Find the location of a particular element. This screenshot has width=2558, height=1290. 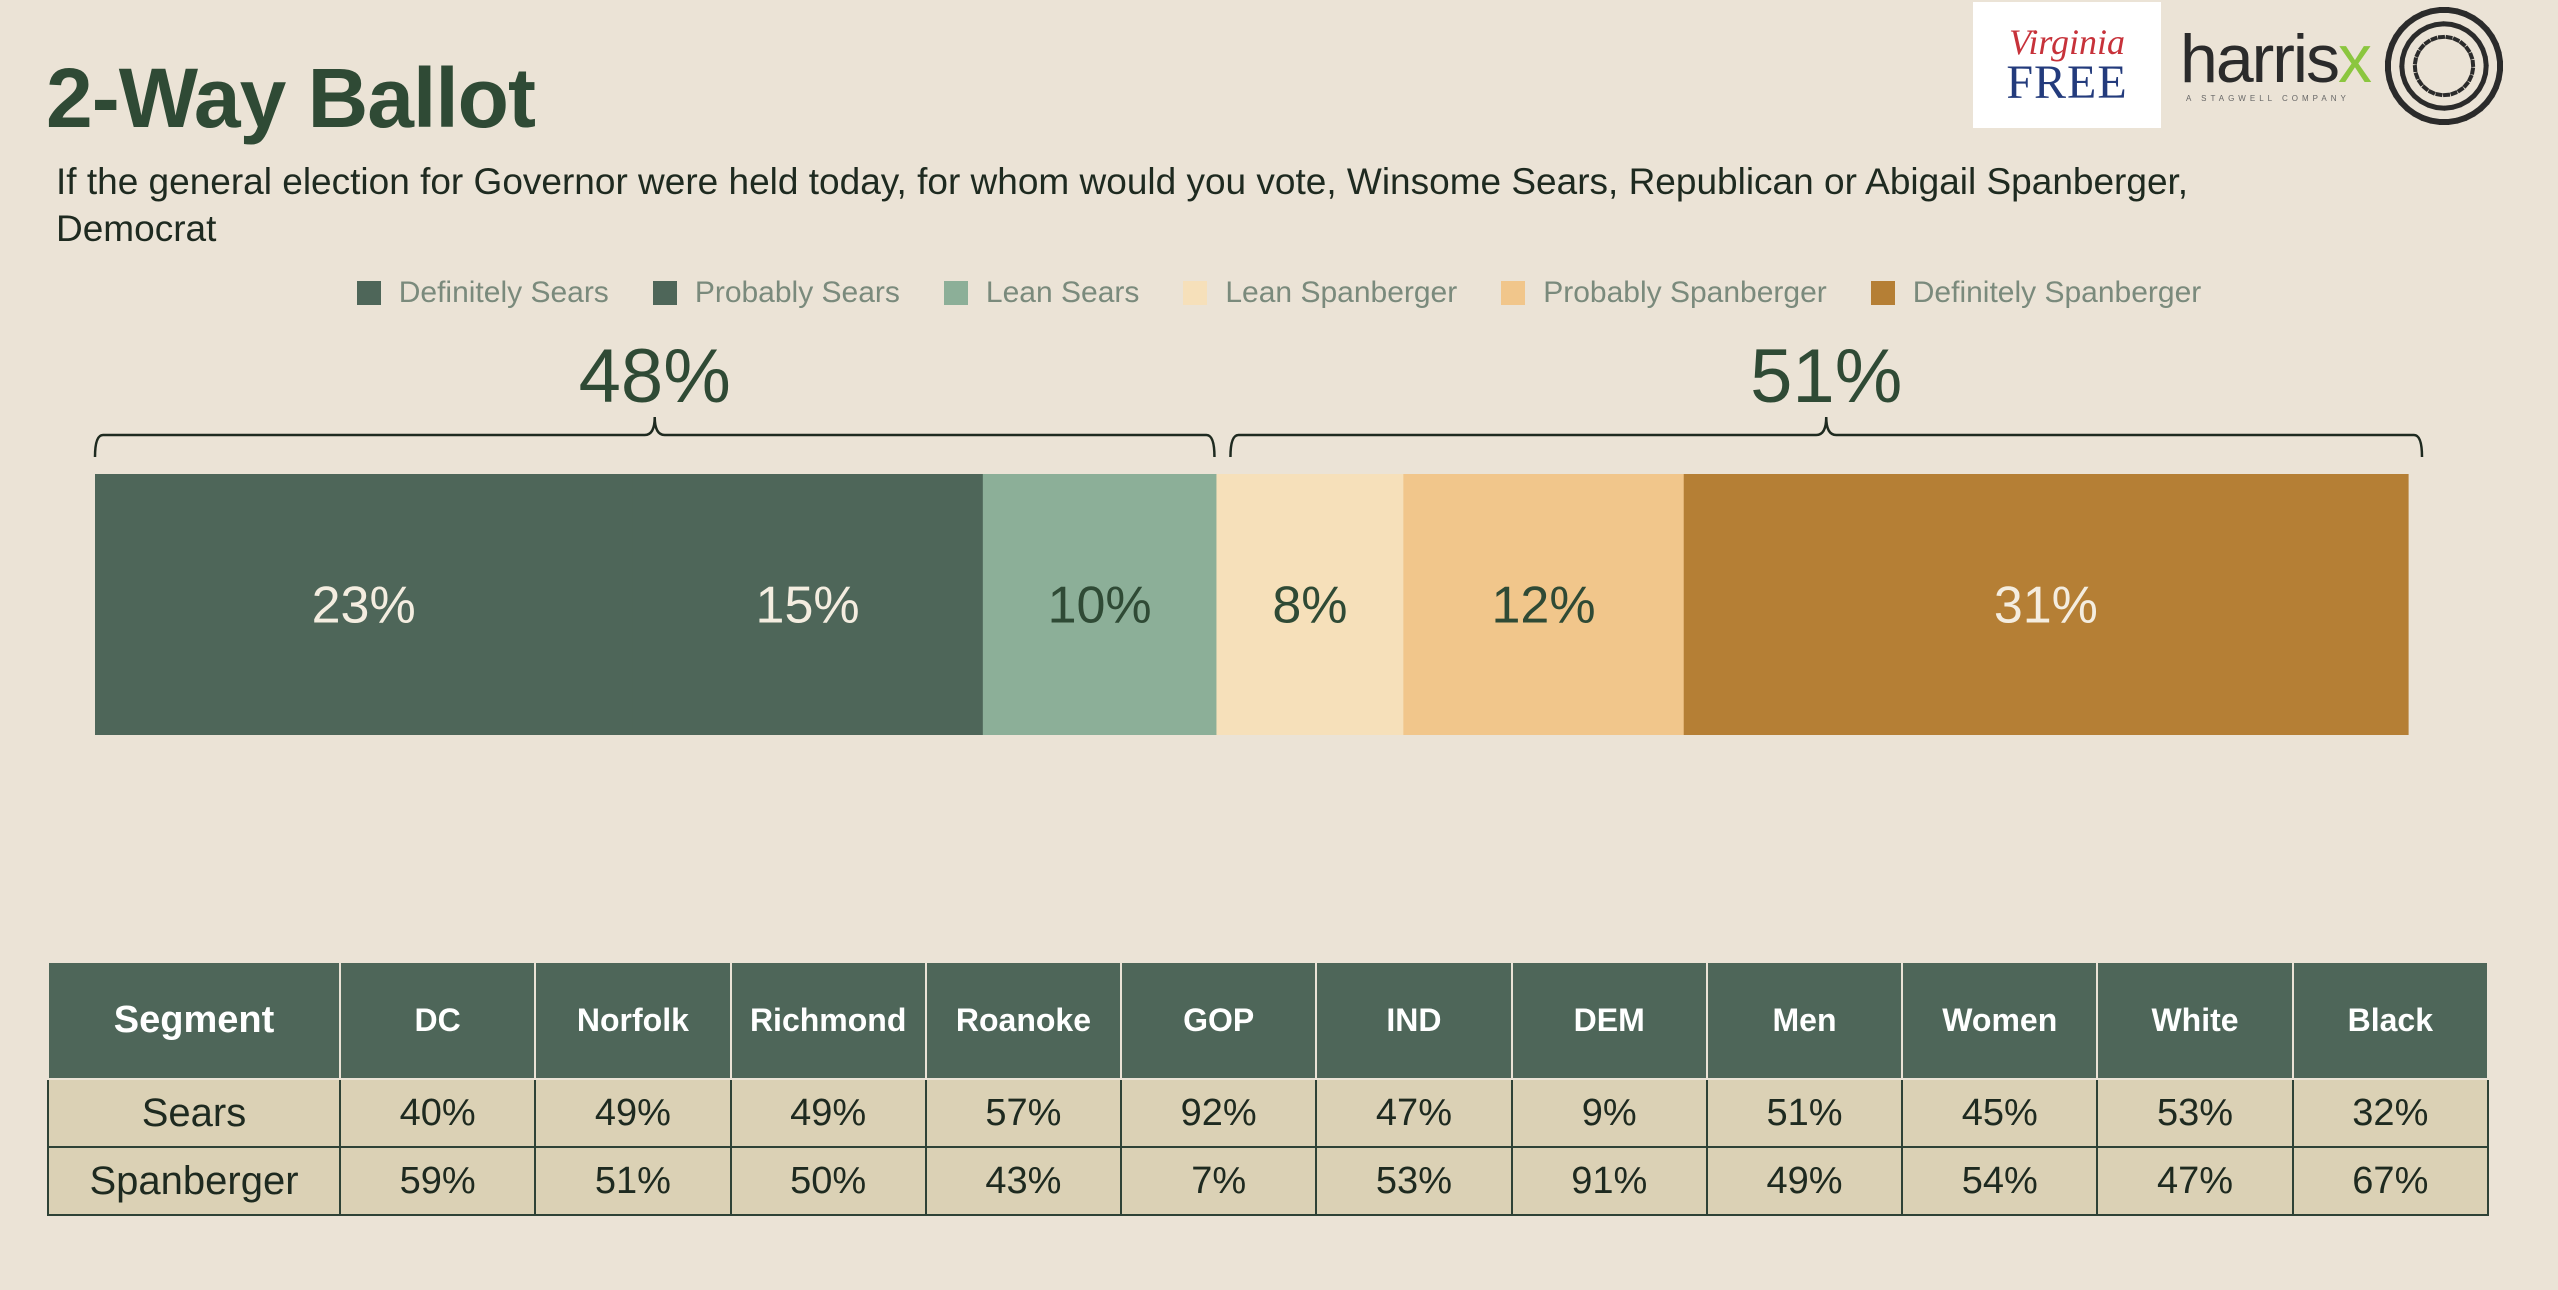

table-cell: 49% is located at coordinates (633, 1113).